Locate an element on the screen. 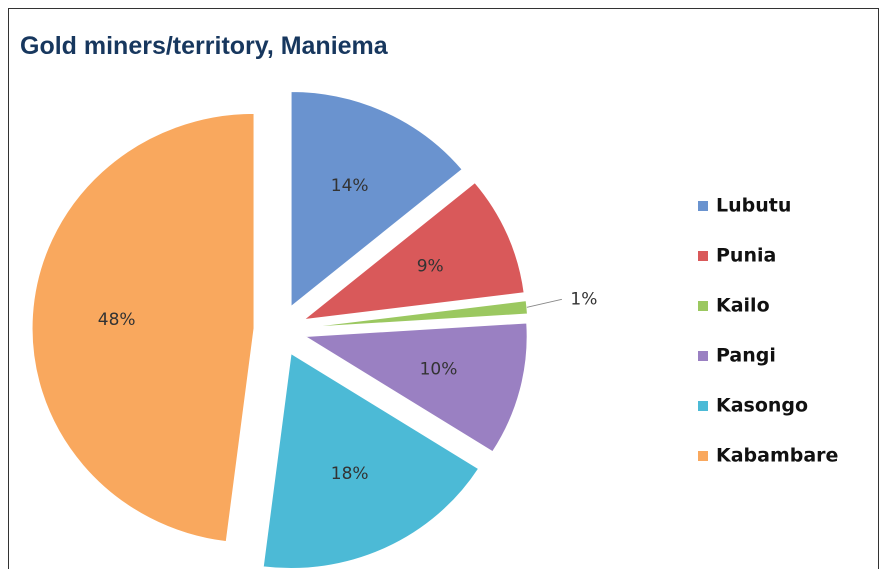 The image size is (888, 569). legend: Lubutu Punia Kailo Pangi Kasongo Kabambare is located at coordinates (768, 331).